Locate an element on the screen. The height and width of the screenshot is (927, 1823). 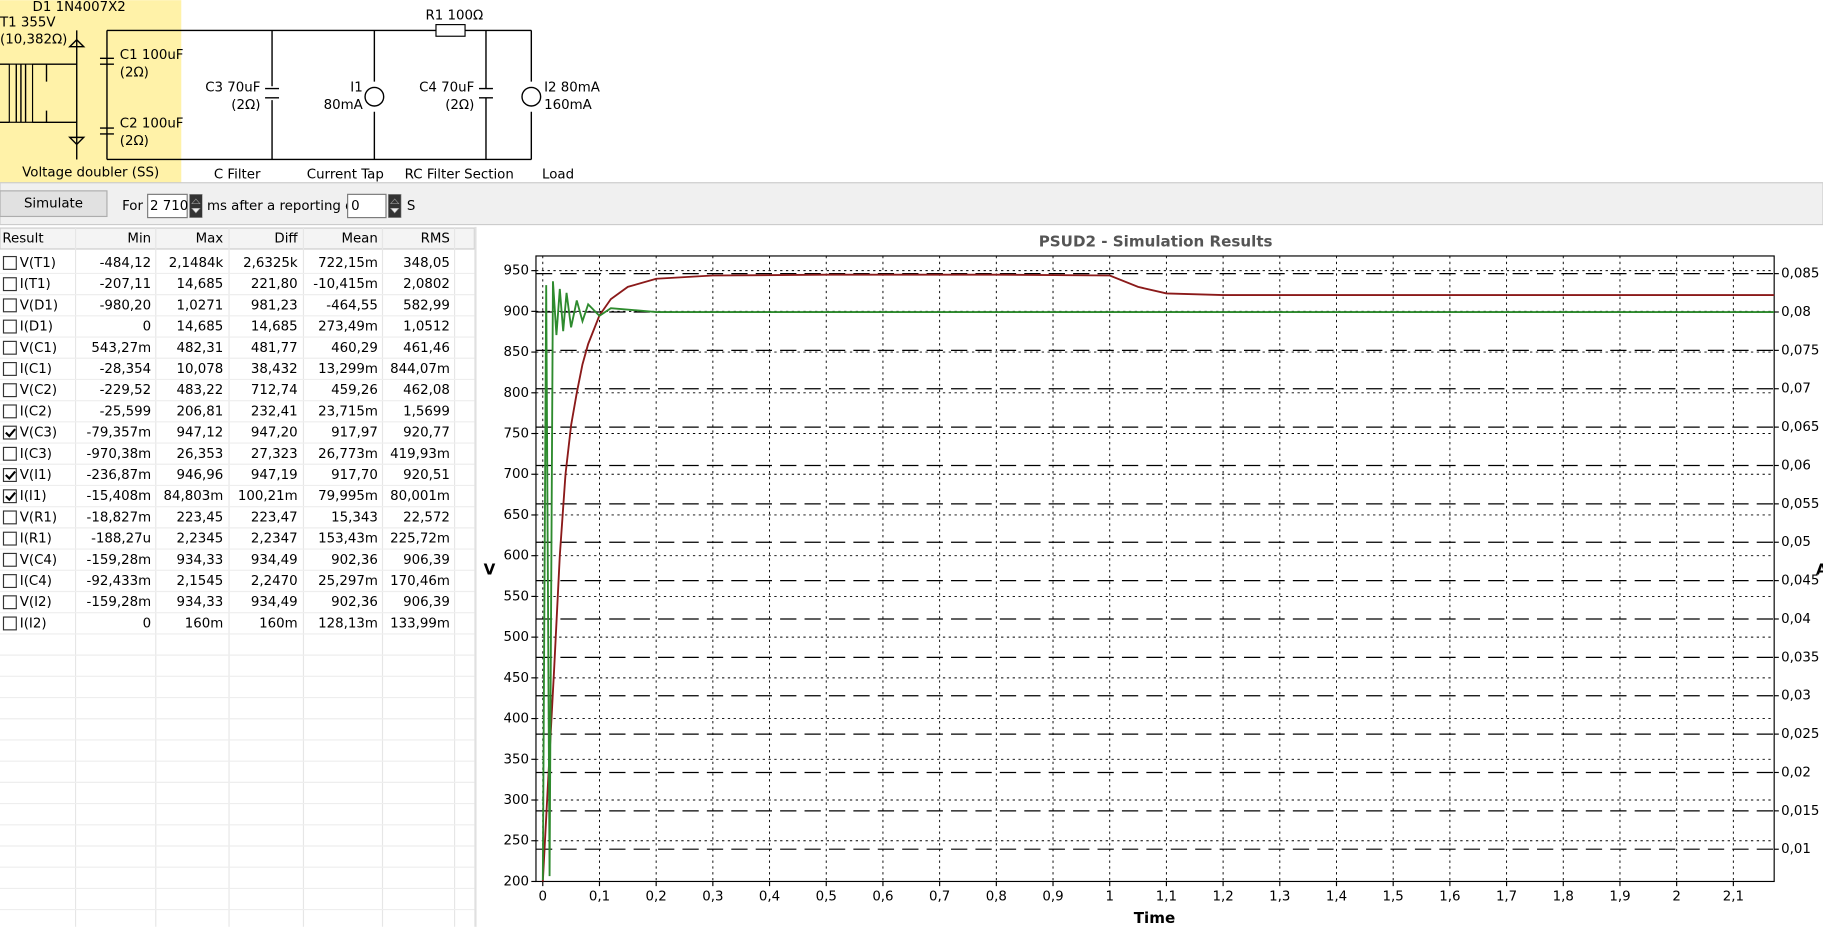
simulate-button is located at coordinates (54, 204).